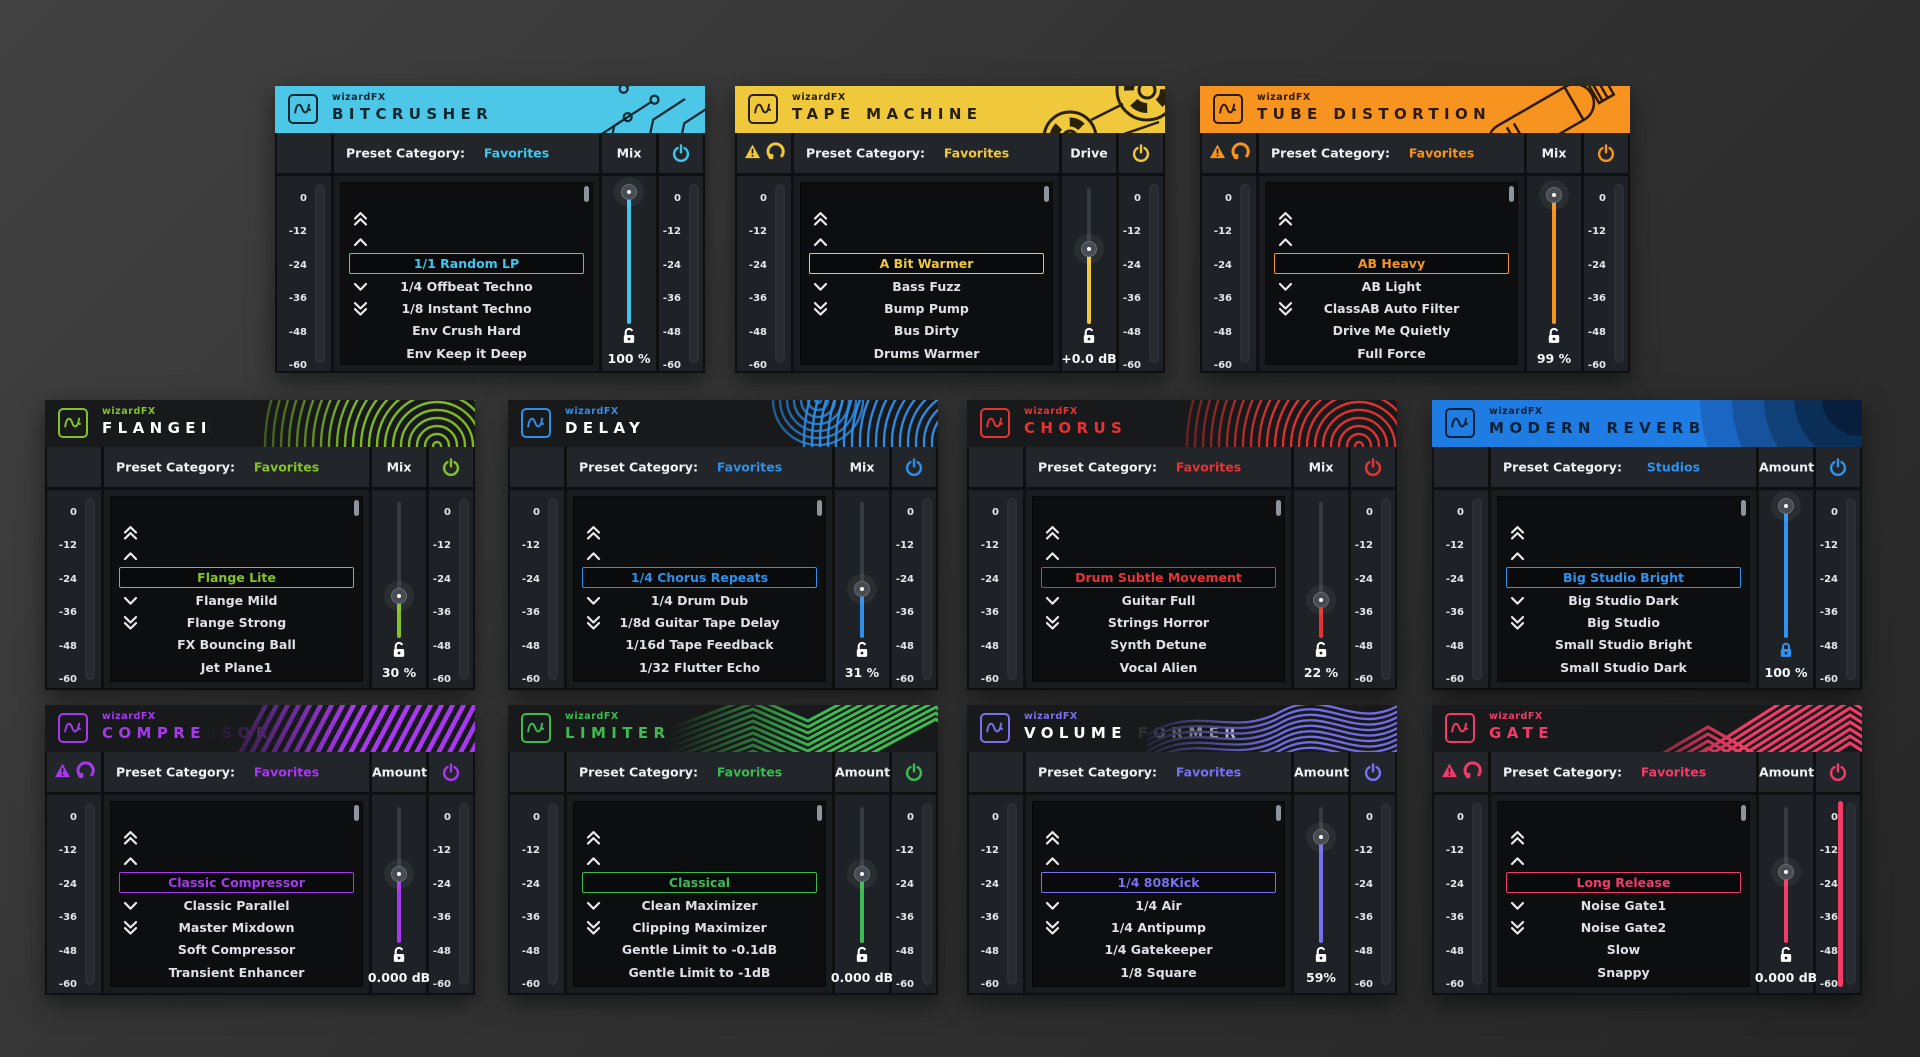 Image resolution: width=1920 pixels, height=1057 pixels. What do you see at coordinates (466, 331) in the screenshot?
I see `preset-item: Env Crush Hard` at bounding box center [466, 331].